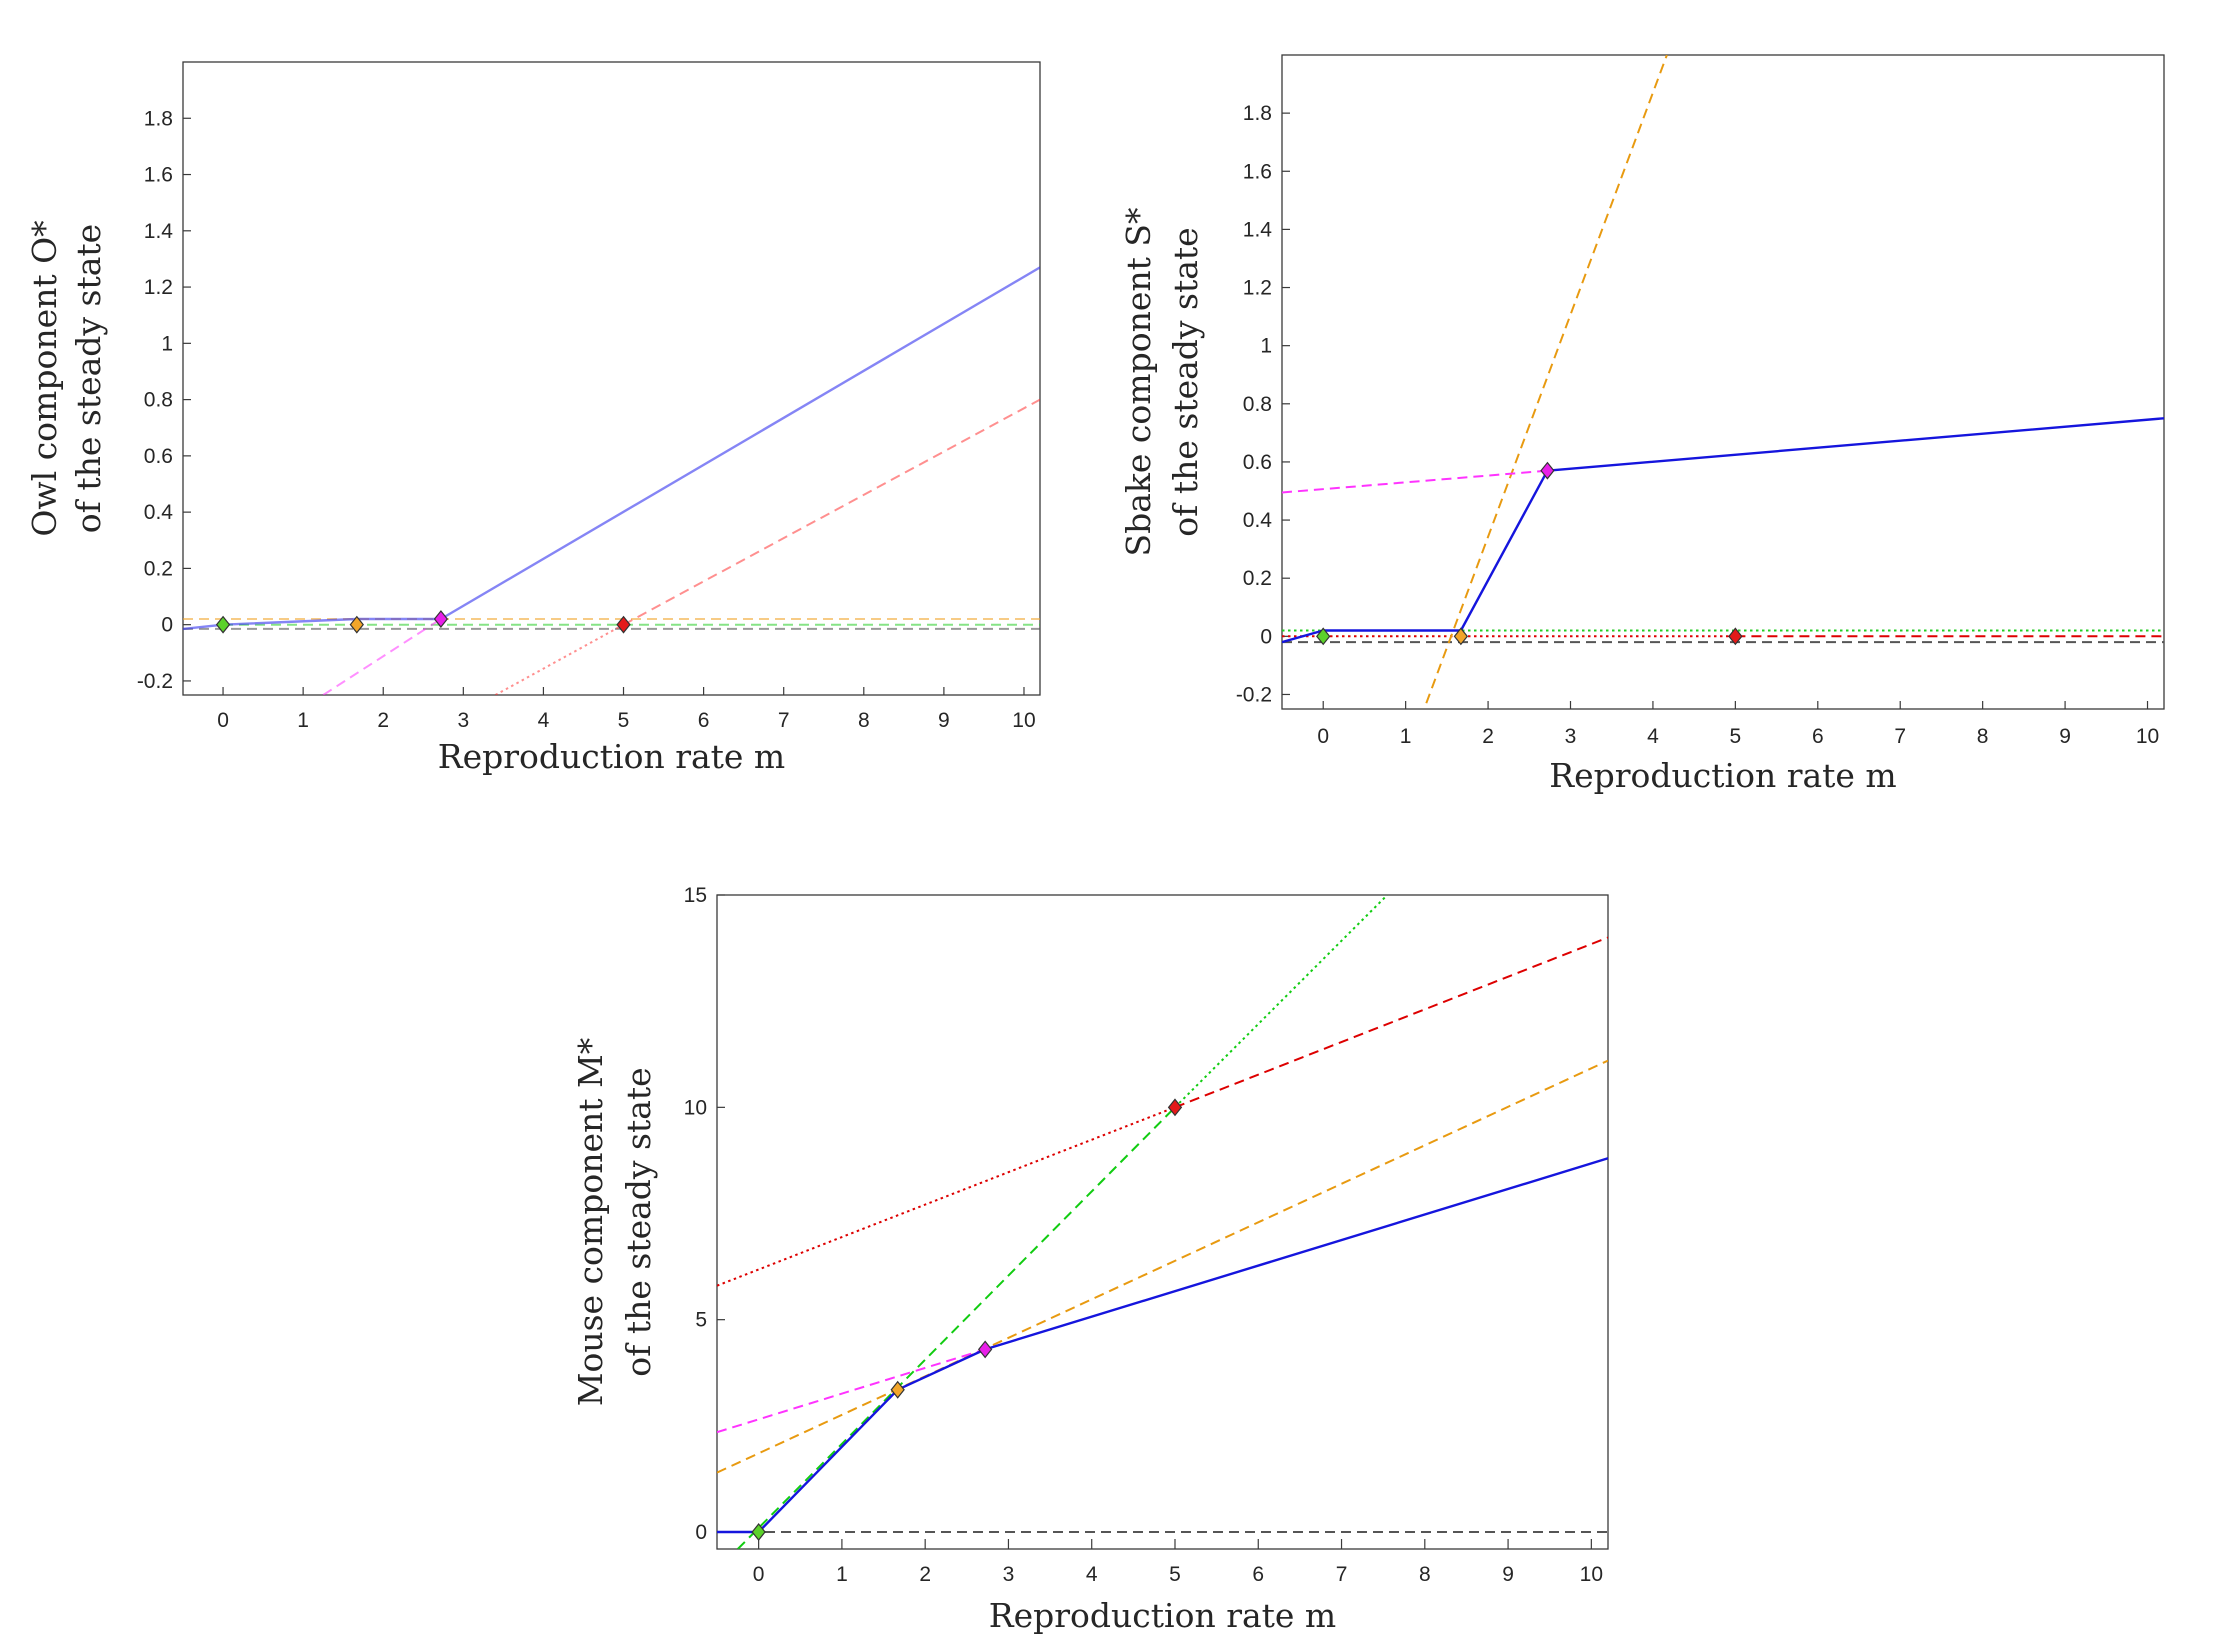 The height and width of the screenshot is (1647, 2220). I want to click on series-line-red-branch-dashed, so click(1391, 1022).